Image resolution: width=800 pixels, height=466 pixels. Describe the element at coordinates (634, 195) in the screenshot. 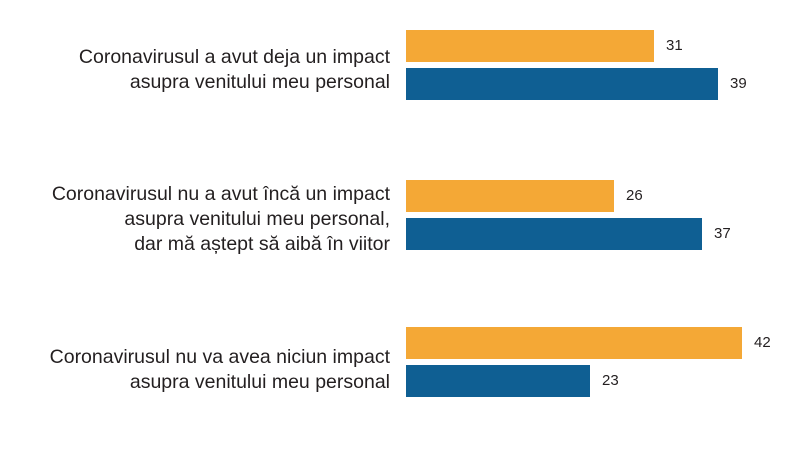

I see `data-label: 26` at that location.